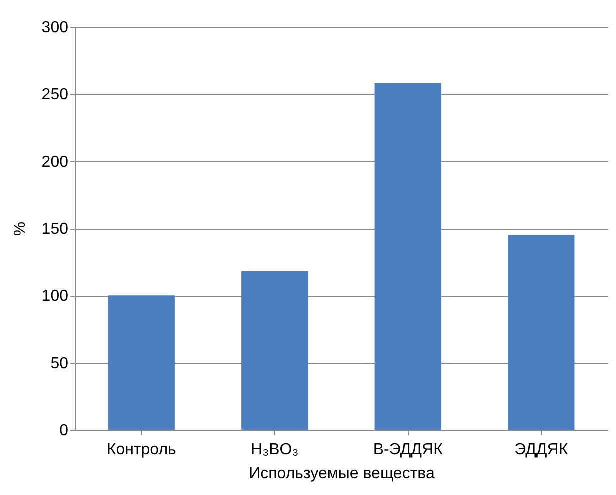  What do you see at coordinates (408, 450) in the screenshot?
I see `x-tick-label: B-ЭДДЯК` at bounding box center [408, 450].